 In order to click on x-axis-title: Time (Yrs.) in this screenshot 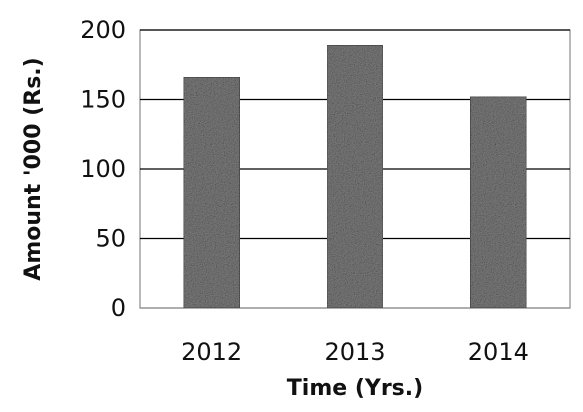, I will do `click(355, 388)`.